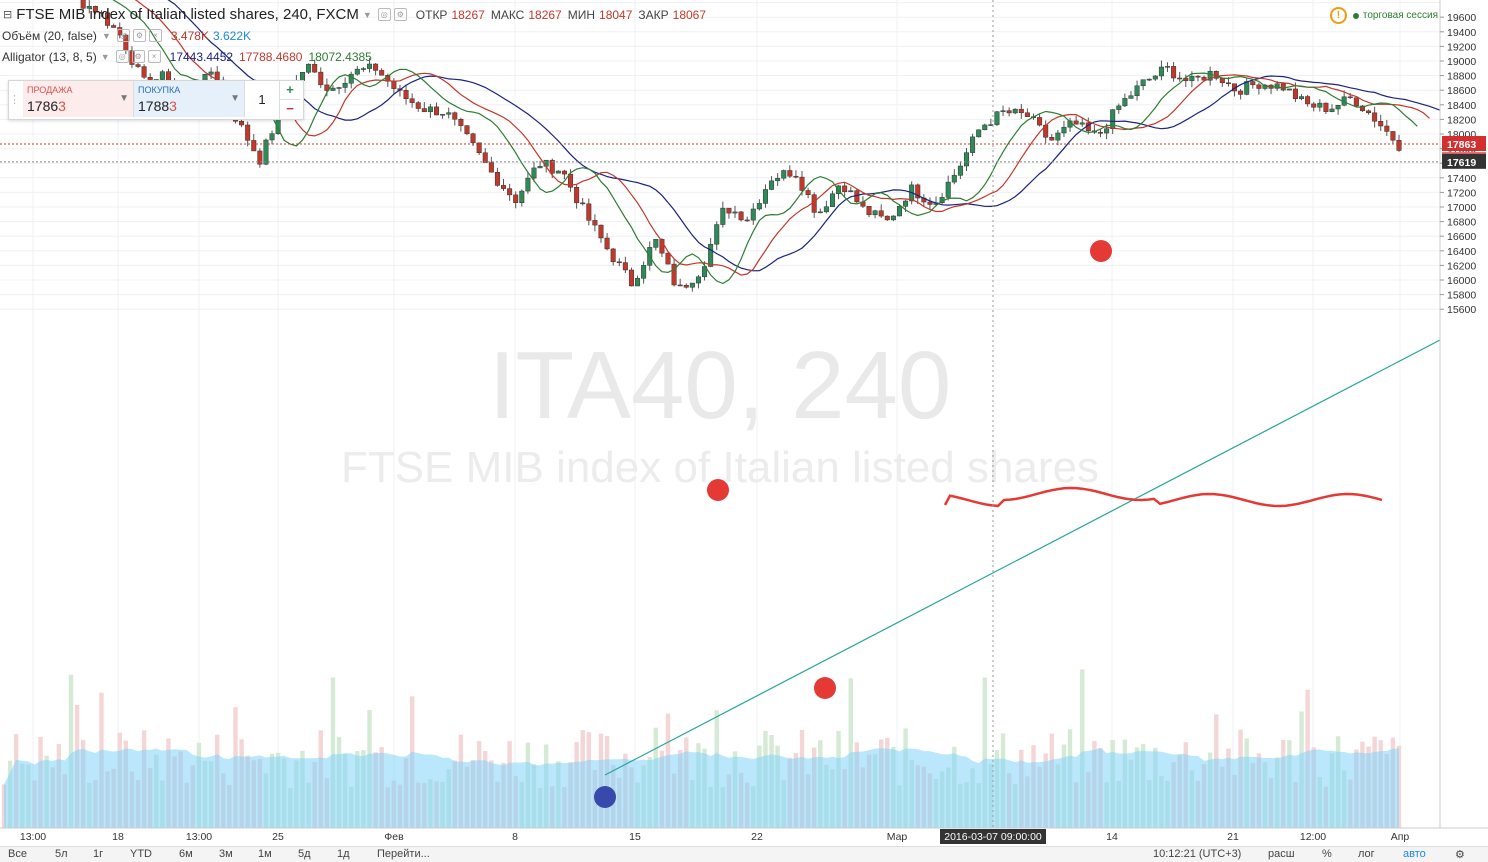  Describe the element at coordinates (290, 108) in the screenshot. I see `minus-icon: −` at that location.